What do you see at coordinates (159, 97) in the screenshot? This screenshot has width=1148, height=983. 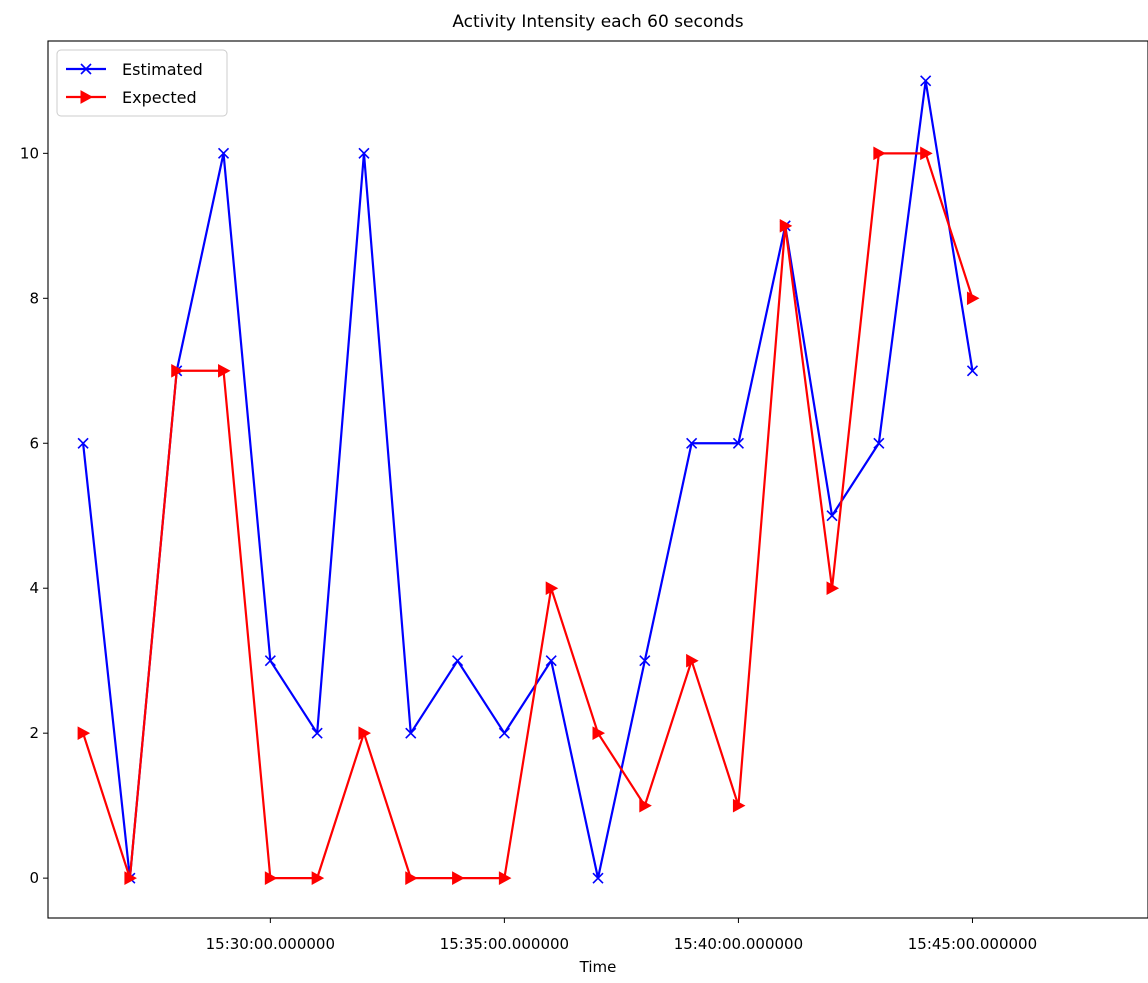 I see `legend-label-expected: Expected` at bounding box center [159, 97].